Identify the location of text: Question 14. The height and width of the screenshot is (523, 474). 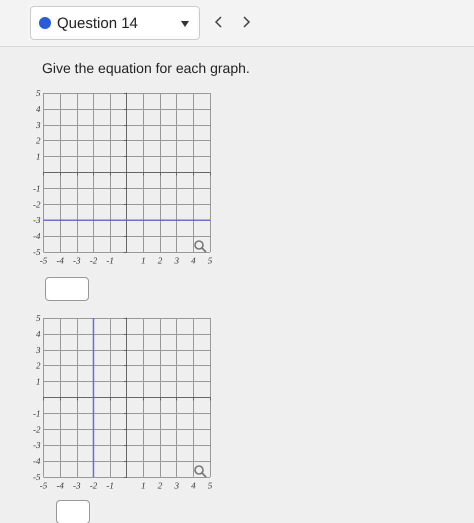
(97, 23).